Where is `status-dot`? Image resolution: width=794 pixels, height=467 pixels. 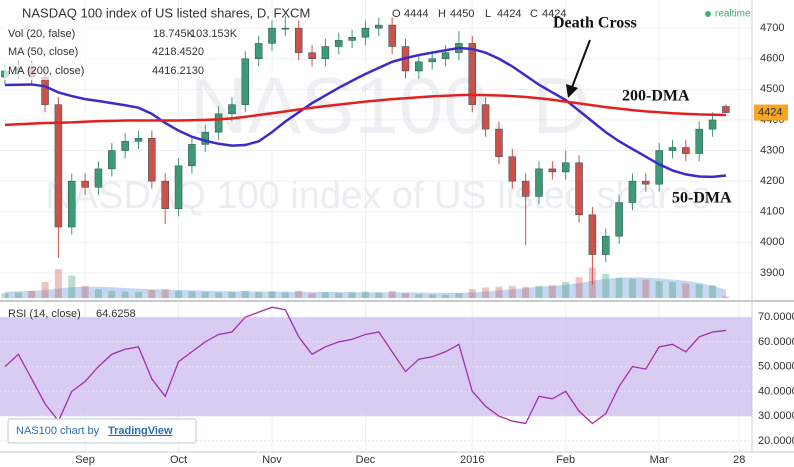 status-dot is located at coordinates (708, 14).